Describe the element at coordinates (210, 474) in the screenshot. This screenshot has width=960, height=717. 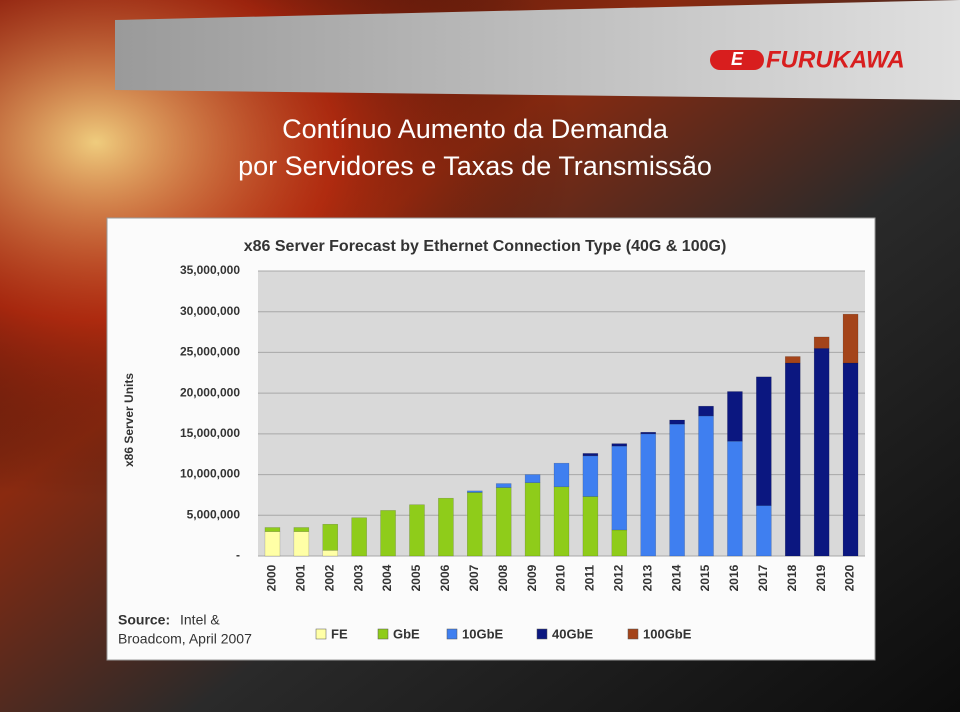
I see `y-tick-label: 10,000,000` at that location.